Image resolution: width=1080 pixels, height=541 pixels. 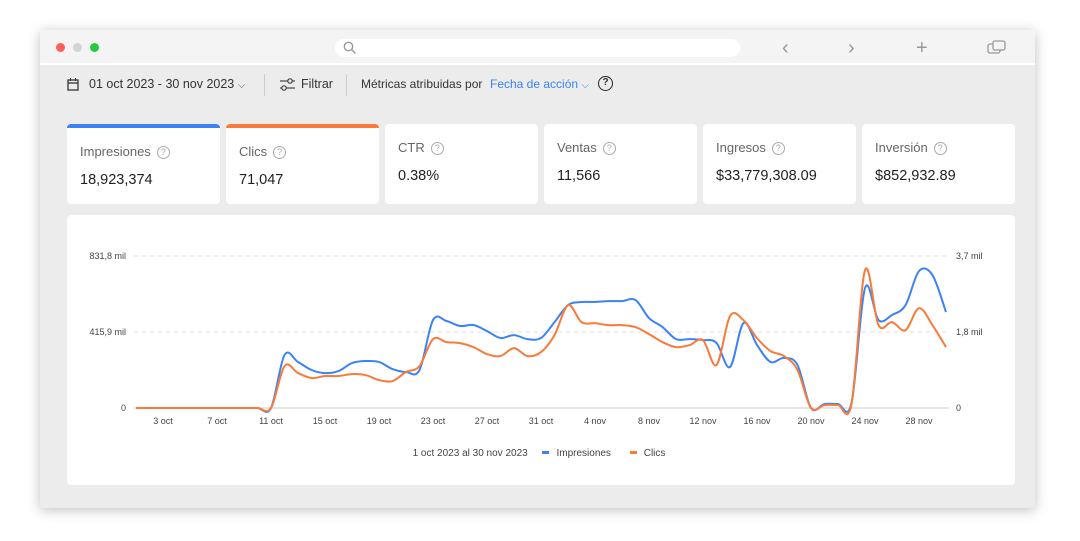 What do you see at coordinates (766, 176) in the screenshot?
I see `metric-value: $33,779,308.09` at bounding box center [766, 176].